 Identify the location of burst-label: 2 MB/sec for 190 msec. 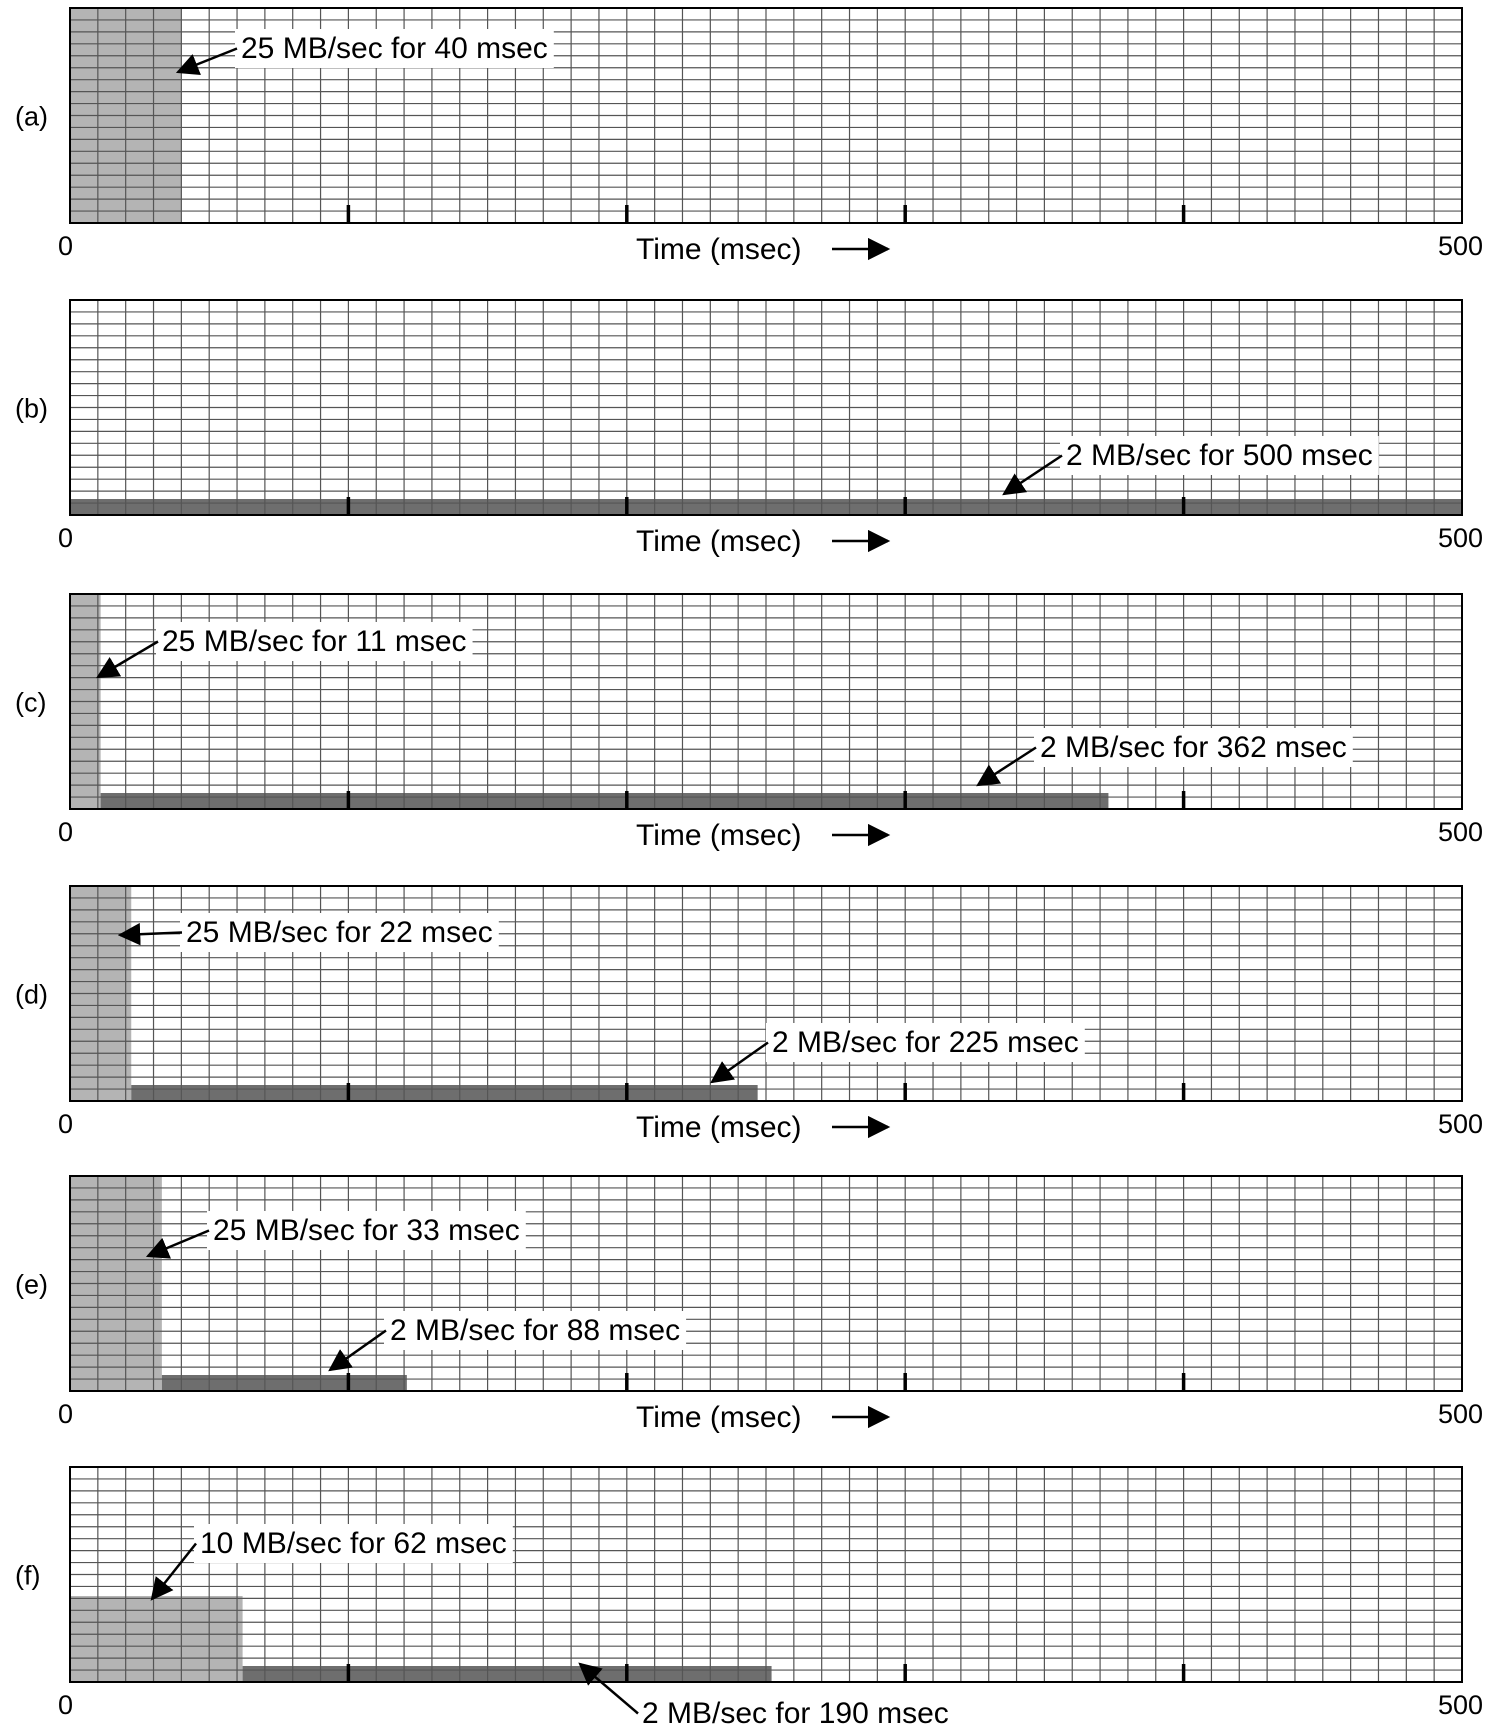
(795, 1713).